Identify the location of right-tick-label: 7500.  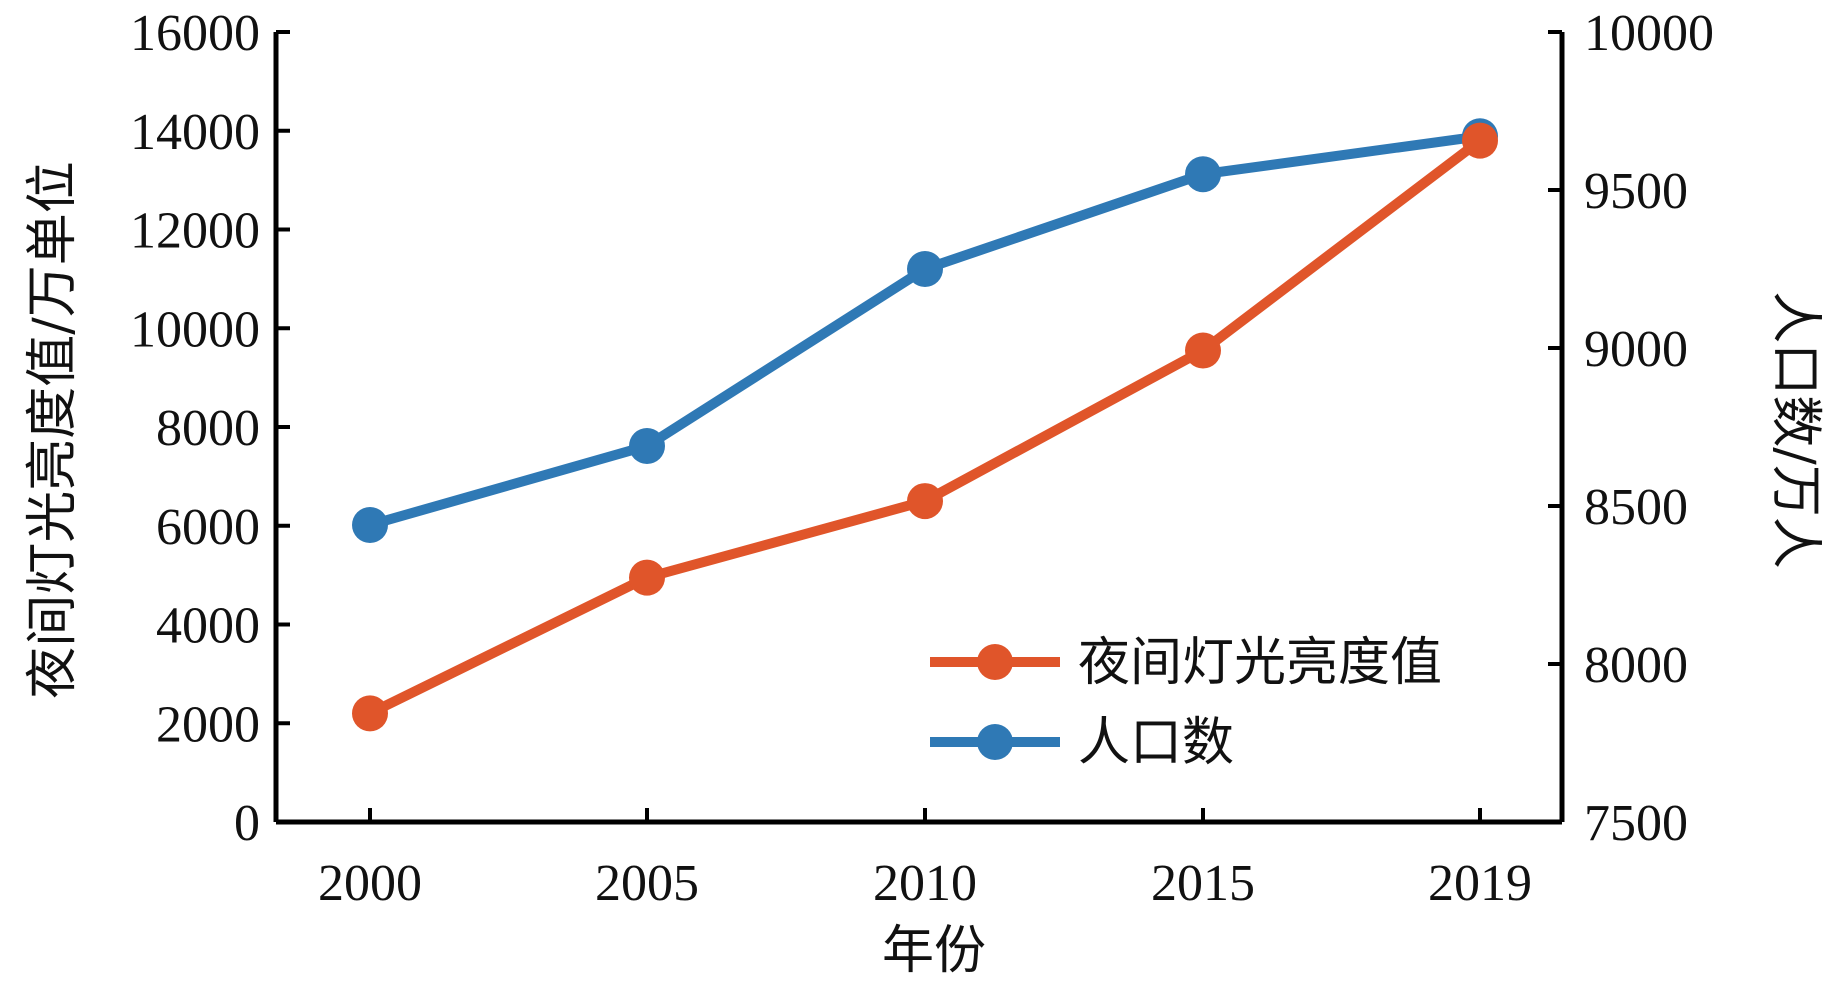
(1636, 823).